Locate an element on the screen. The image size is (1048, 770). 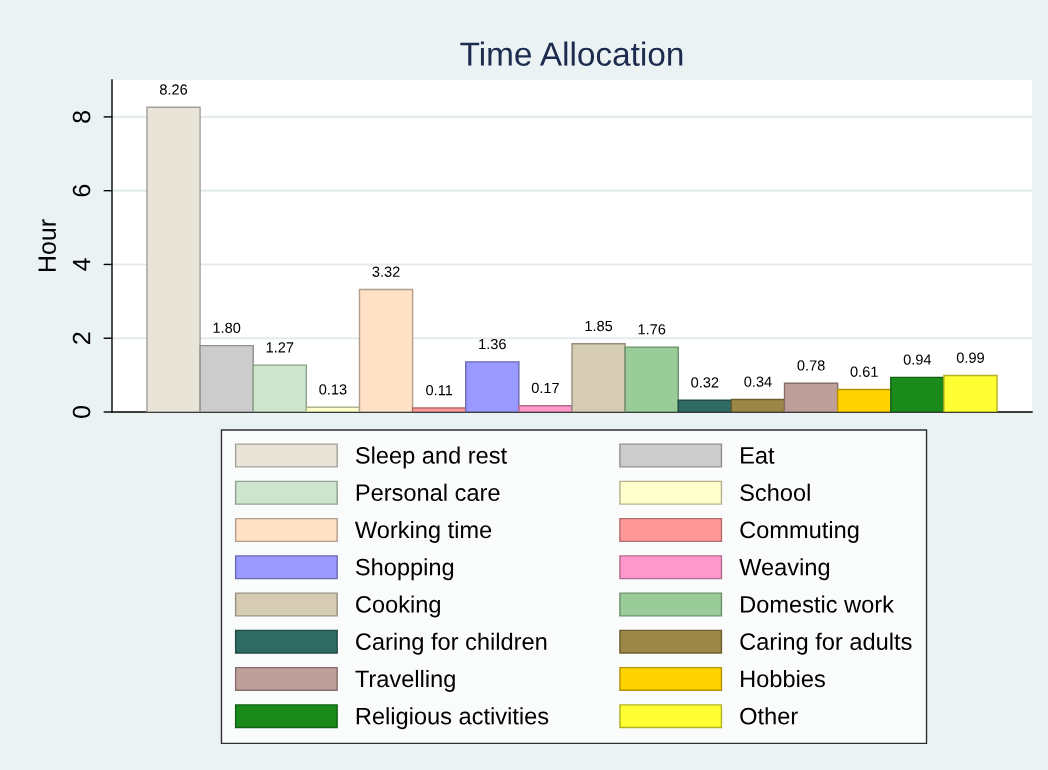
data-label: 1.27 is located at coordinates (280, 347).